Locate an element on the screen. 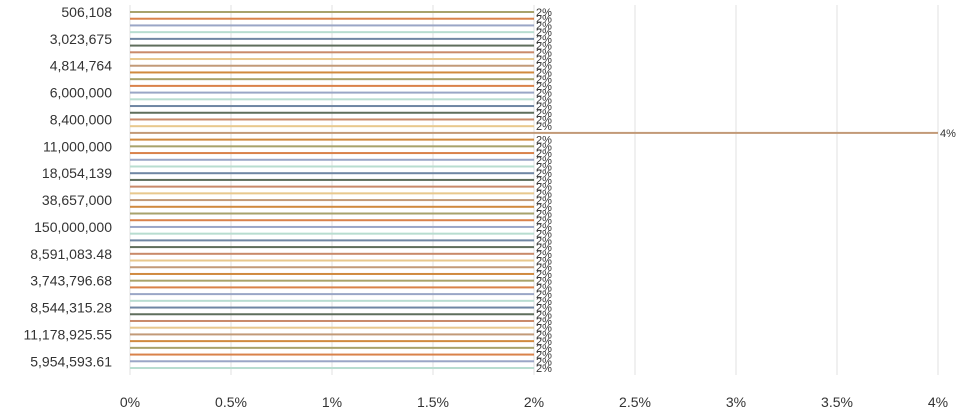 This screenshot has width=963, height=414. y-tick-label: 3,743,796.68 is located at coordinates (71, 281).